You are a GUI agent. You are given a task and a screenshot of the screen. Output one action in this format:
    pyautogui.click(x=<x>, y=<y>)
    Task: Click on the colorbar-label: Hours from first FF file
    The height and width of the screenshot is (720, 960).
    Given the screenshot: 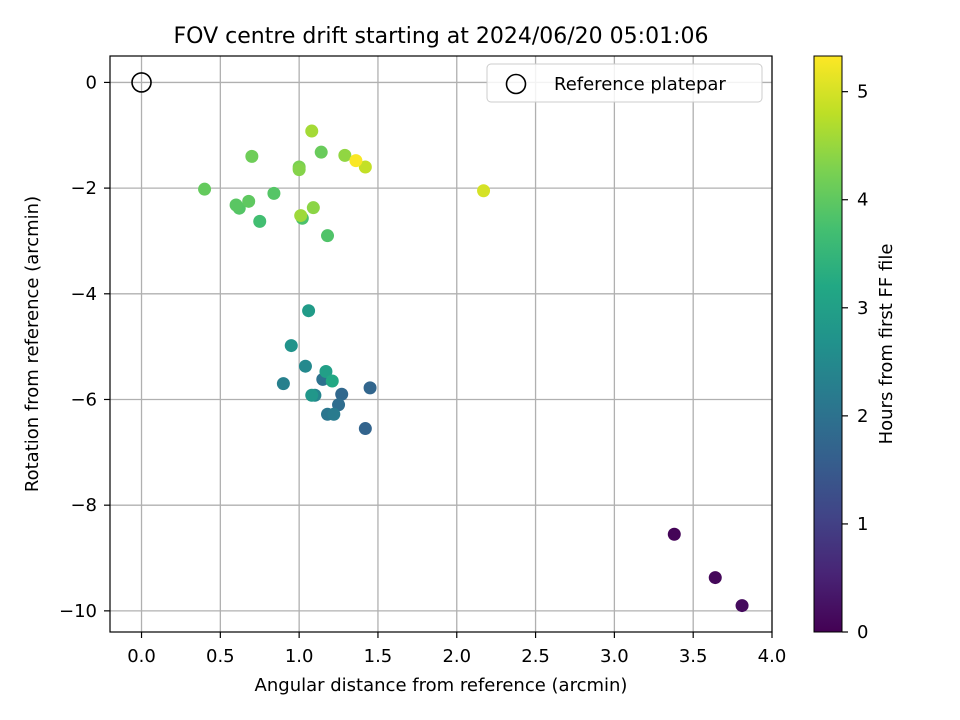 What is the action you would take?
    pyautogui.click(x=886, y=344)
    